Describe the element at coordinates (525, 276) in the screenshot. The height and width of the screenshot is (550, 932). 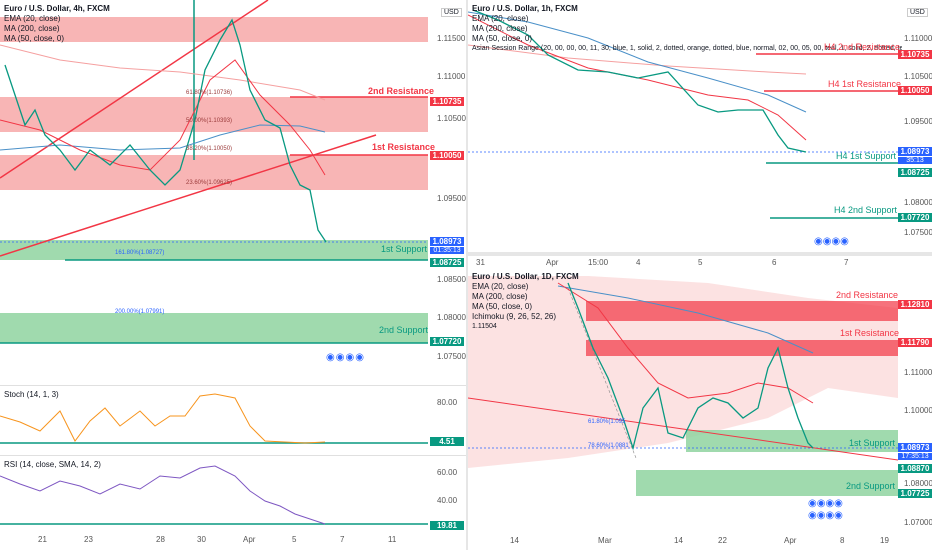
I see `d1-chart-title: Euro / U.S. Dollar, 1D, FXCM` at that location.